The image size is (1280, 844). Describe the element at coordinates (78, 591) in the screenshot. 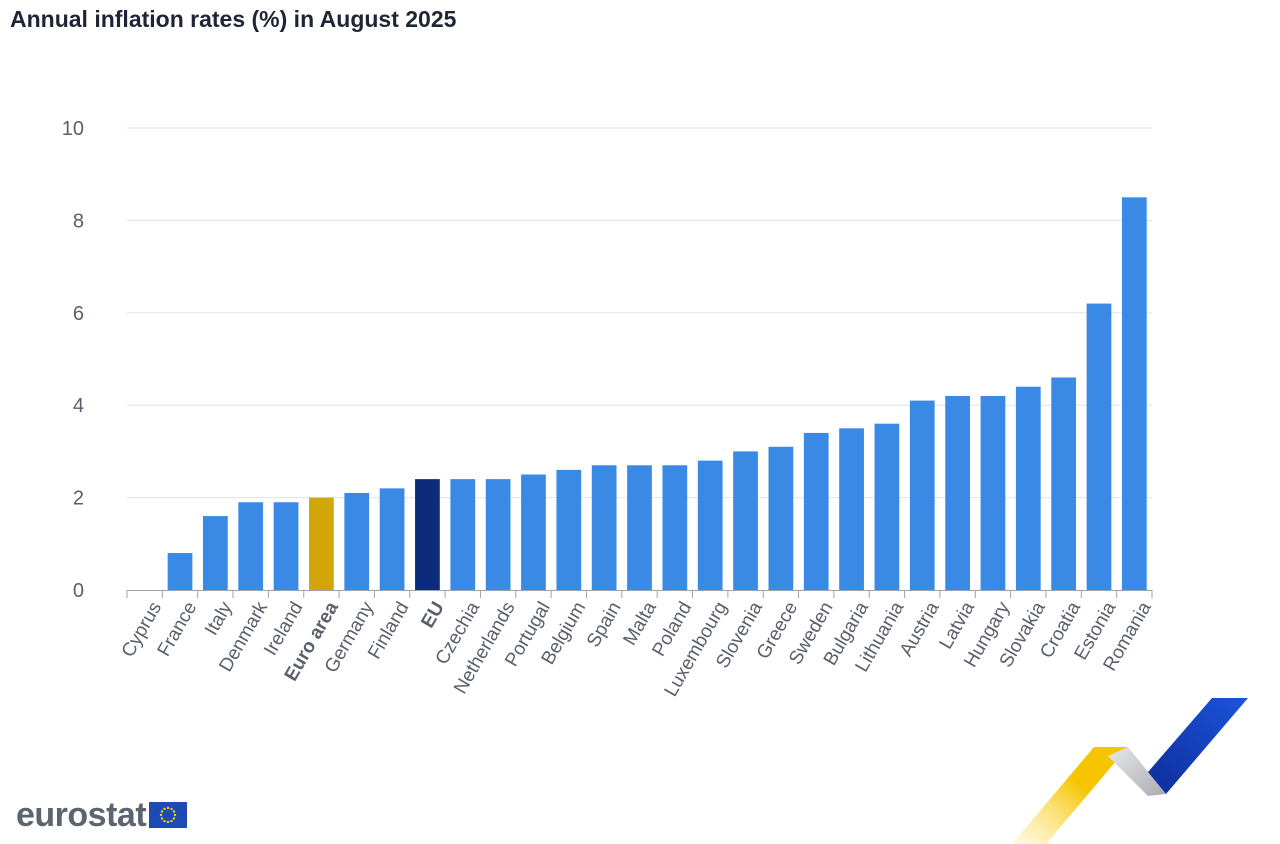

I see `y-tick-label: 0` at that location.